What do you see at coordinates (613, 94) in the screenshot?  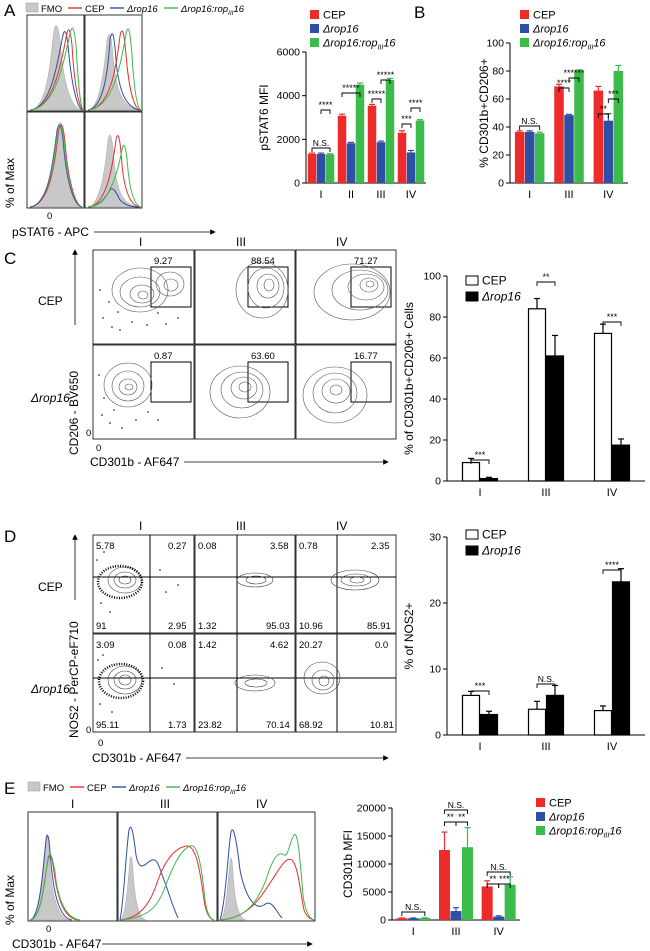 I see `B-bar-sig-label: ***` at bounding box center [613, 94].